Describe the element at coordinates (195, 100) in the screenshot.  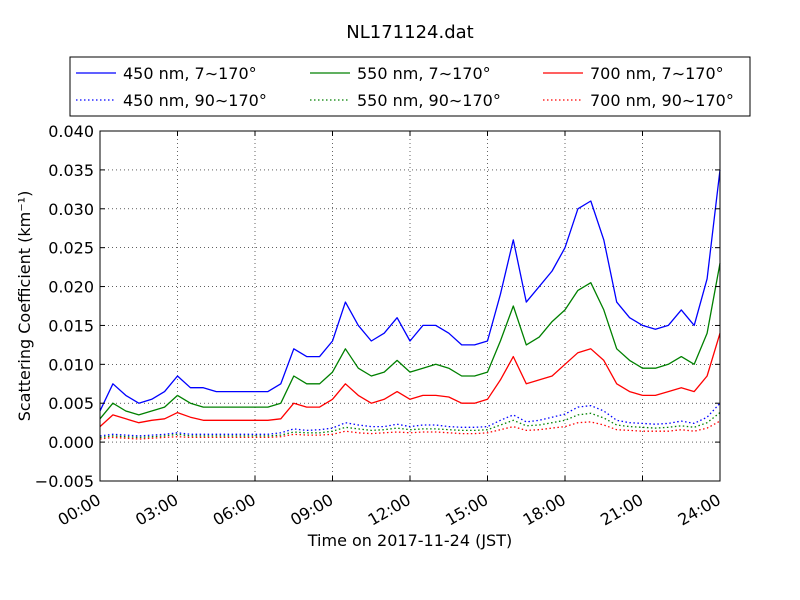
I see `legend-label: 450 nm, 90∼170°` at that location.